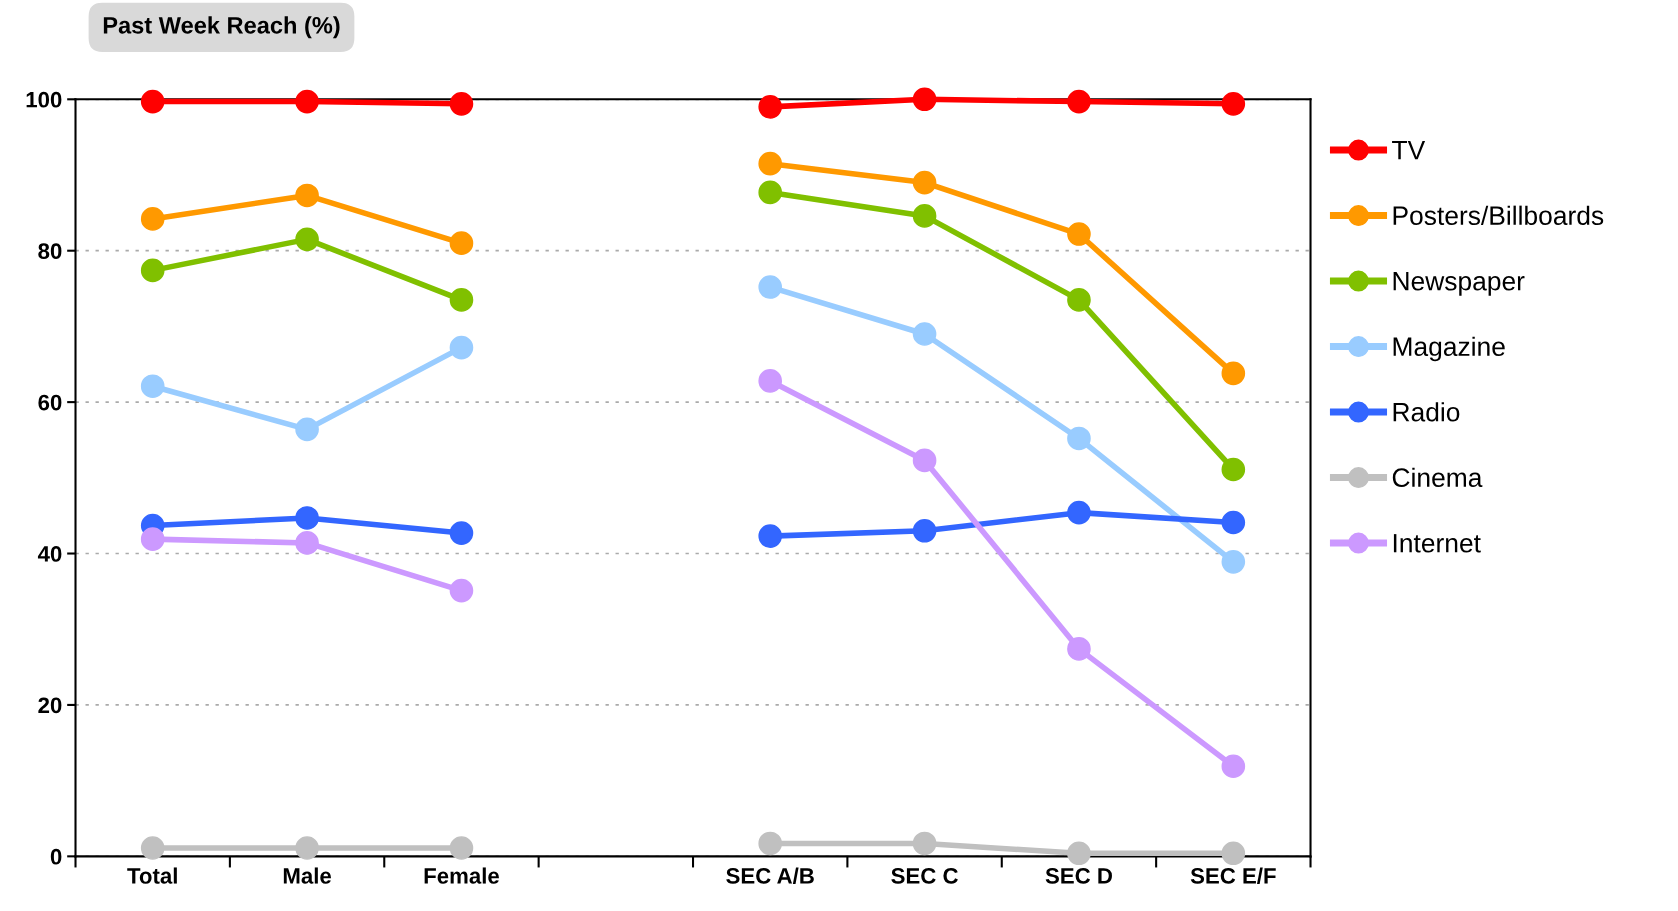  Describe the element at coordinates (1078, 876) in the screenshot. I see `x-tick-label: SEC D` at that location.